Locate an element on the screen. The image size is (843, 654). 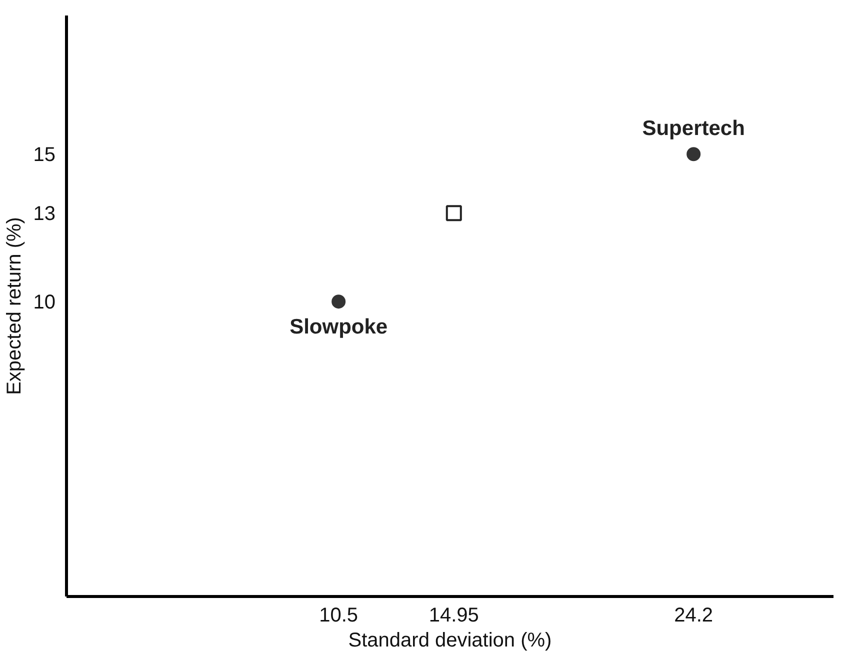
x-tick-label: 14.95 is located at coordinates (453, 615).